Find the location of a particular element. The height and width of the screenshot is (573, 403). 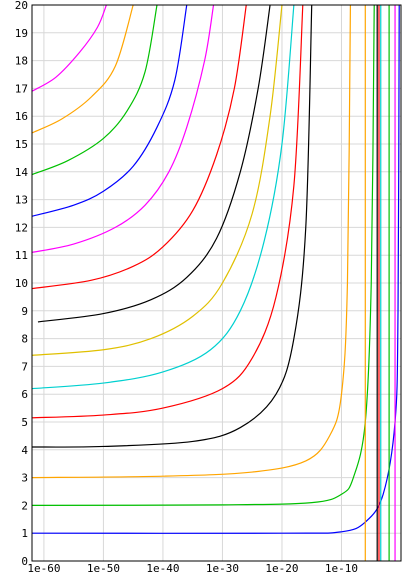

x-tick-label: 1e-30 is located at coordinates (222, 567).